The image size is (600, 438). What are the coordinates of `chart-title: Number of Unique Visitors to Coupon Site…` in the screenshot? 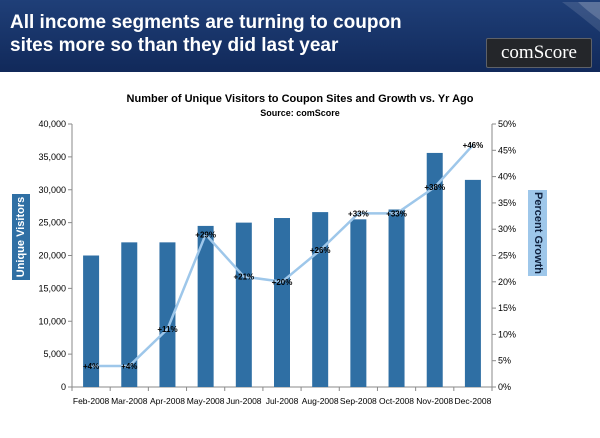 It's located at (300, 99).